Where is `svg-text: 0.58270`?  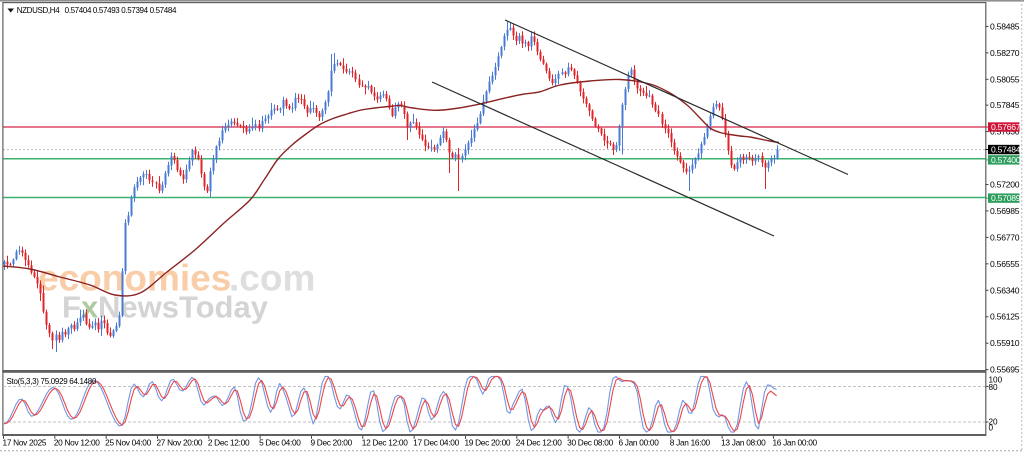 svg-text: 0.58270 is located at coordinates (1005, 53).